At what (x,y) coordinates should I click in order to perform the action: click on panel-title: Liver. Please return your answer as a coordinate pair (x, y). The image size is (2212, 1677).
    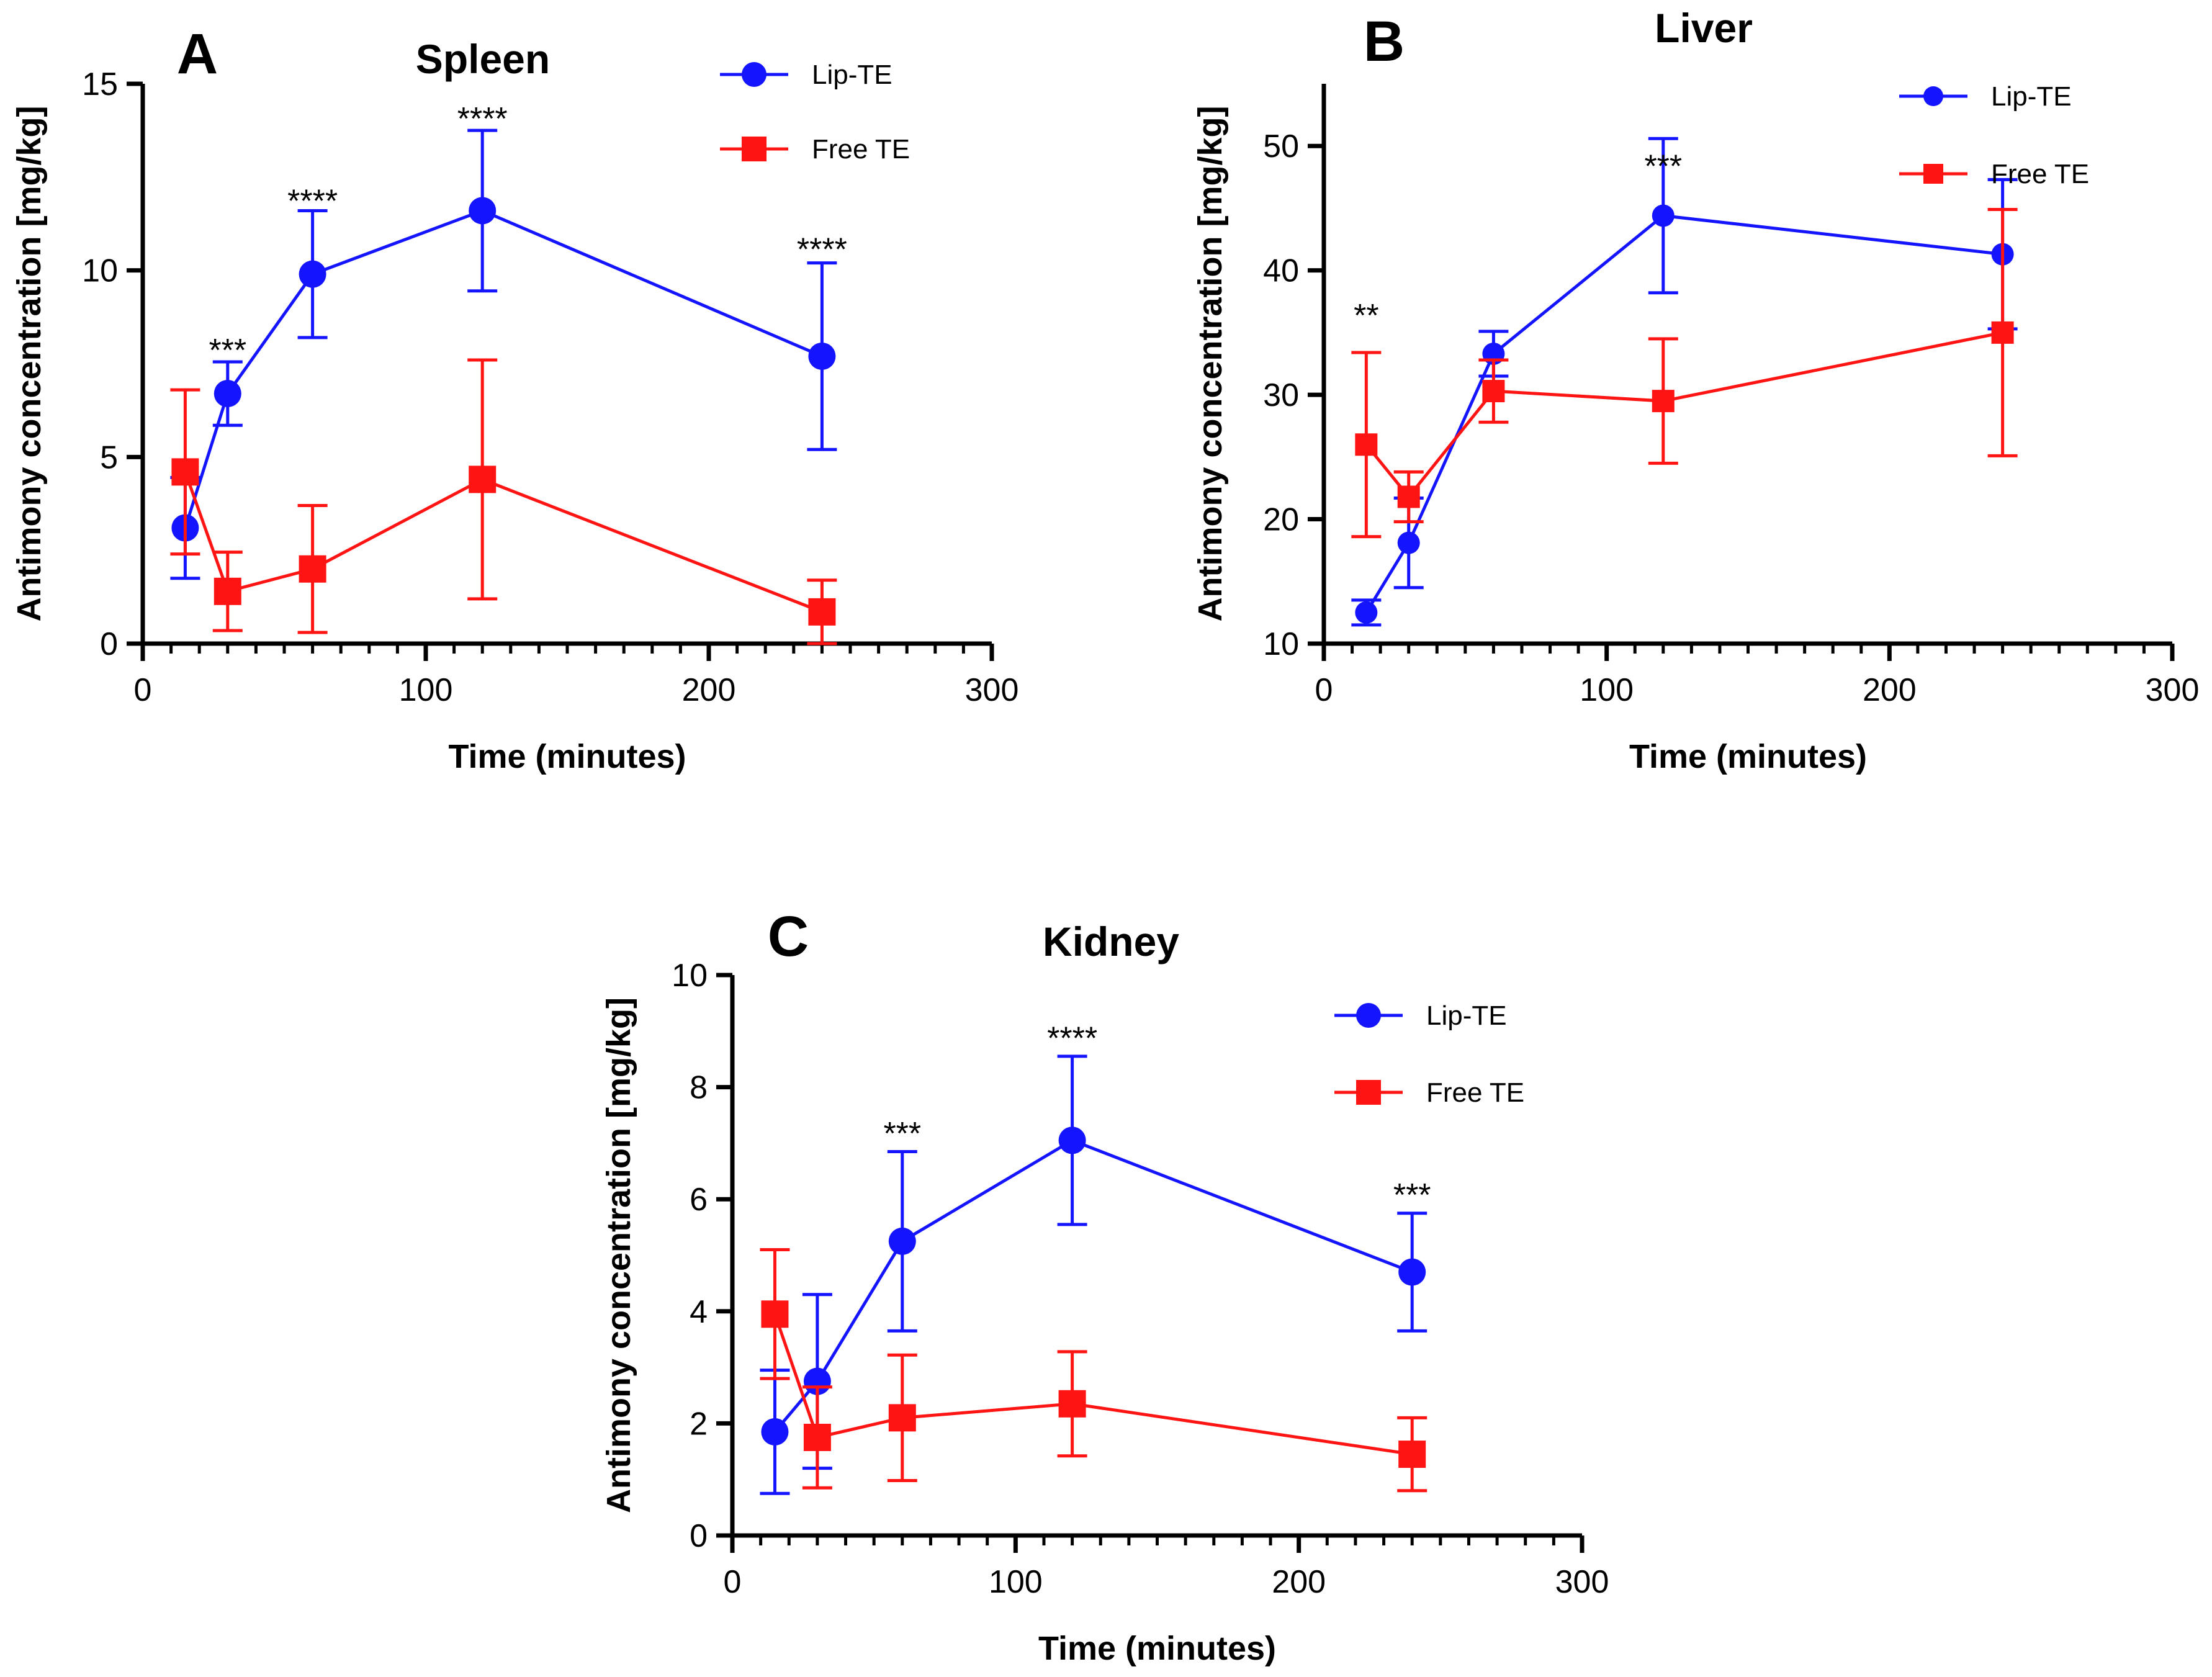
    Looking at the image, I should click on (1704, 28).